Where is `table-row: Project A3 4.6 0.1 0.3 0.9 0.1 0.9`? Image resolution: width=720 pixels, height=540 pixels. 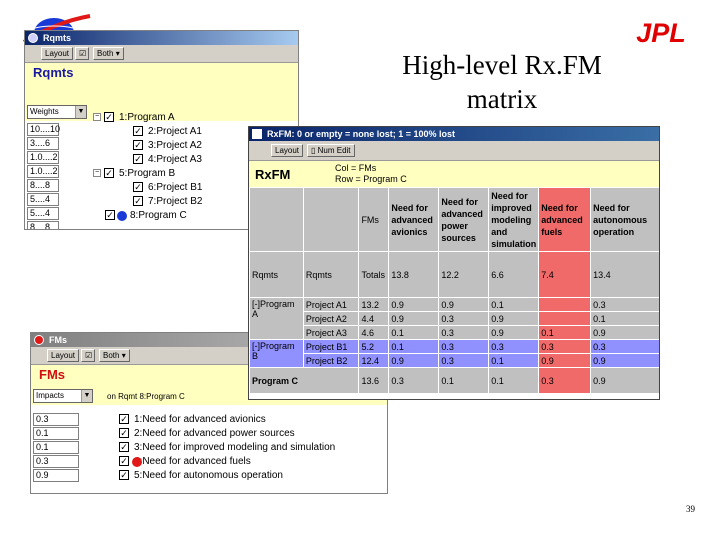 table-row: Project A3 4.6 0.1 0.3 0.9 0.1 0.9 is located at coordinates (454, 332).